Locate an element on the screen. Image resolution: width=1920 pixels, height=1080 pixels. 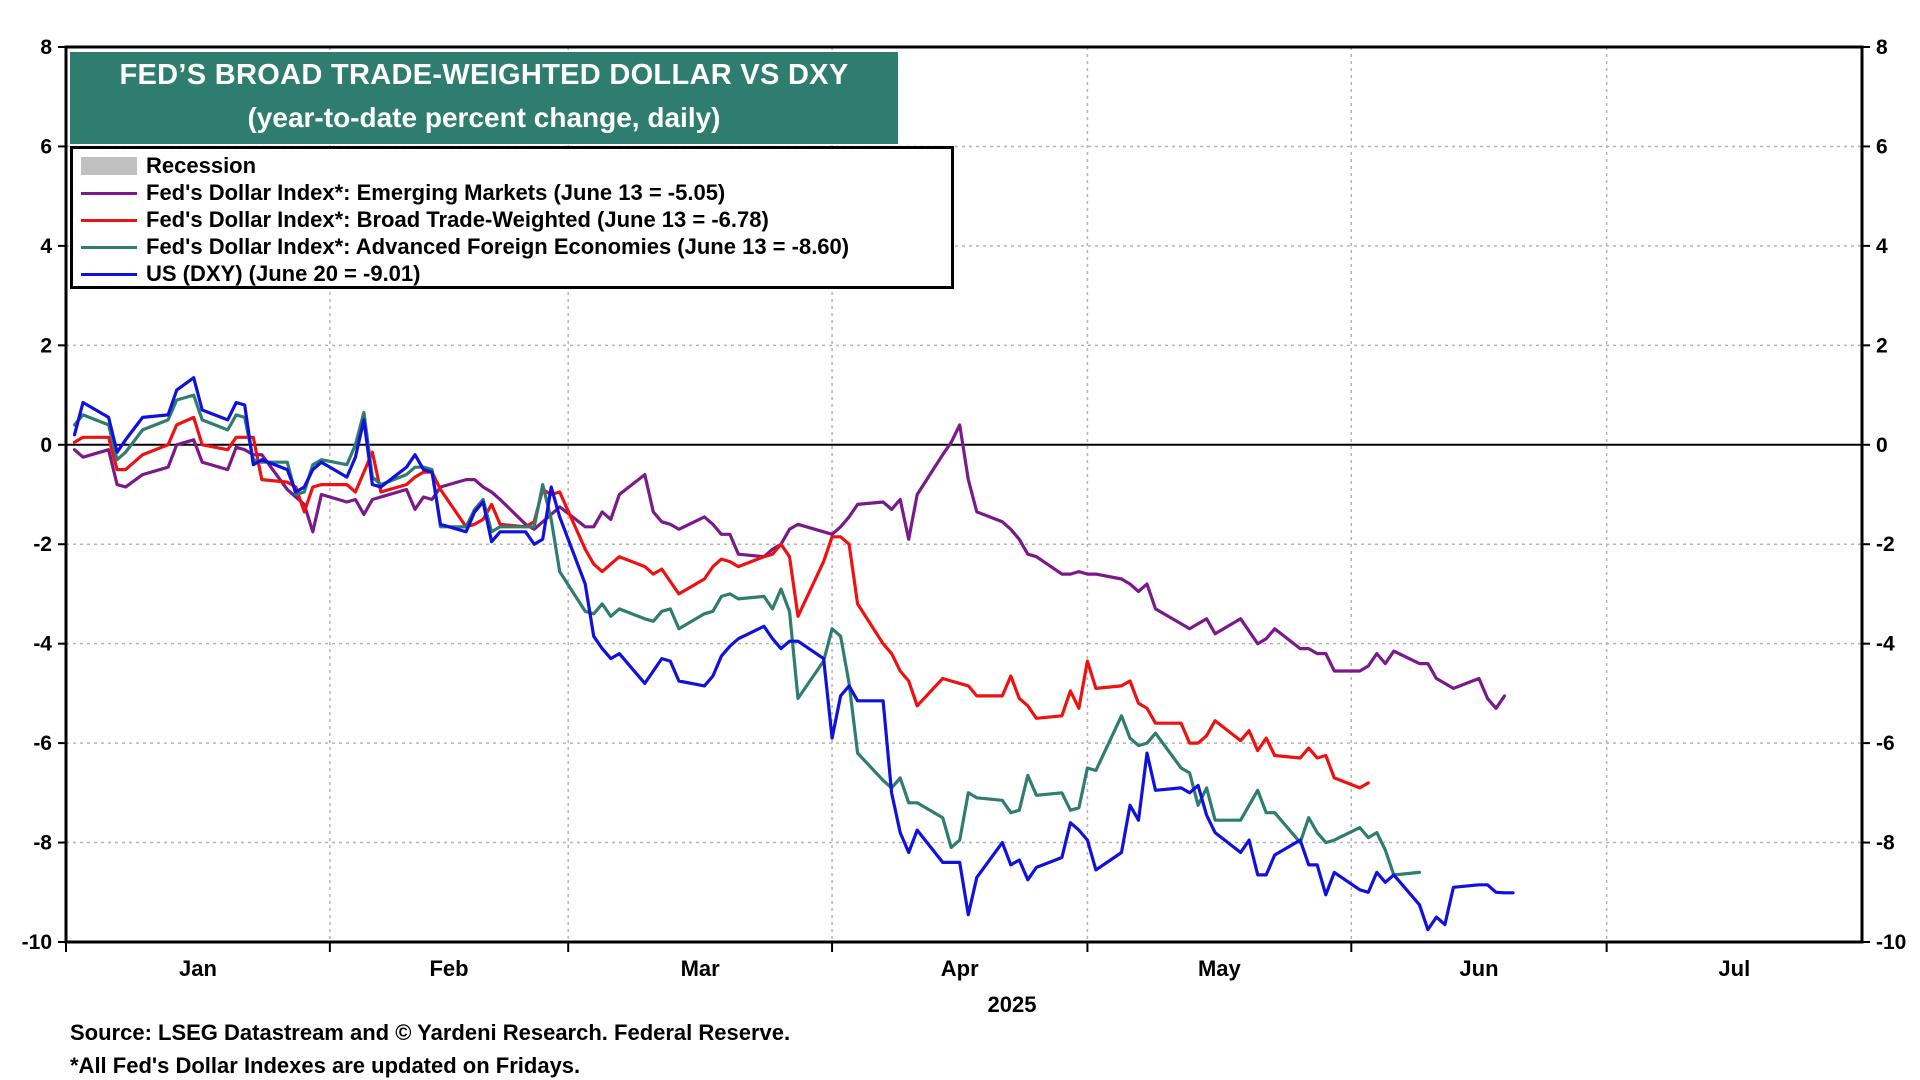
y-tick-label-left: 0 is located at coordinates (46, 445).